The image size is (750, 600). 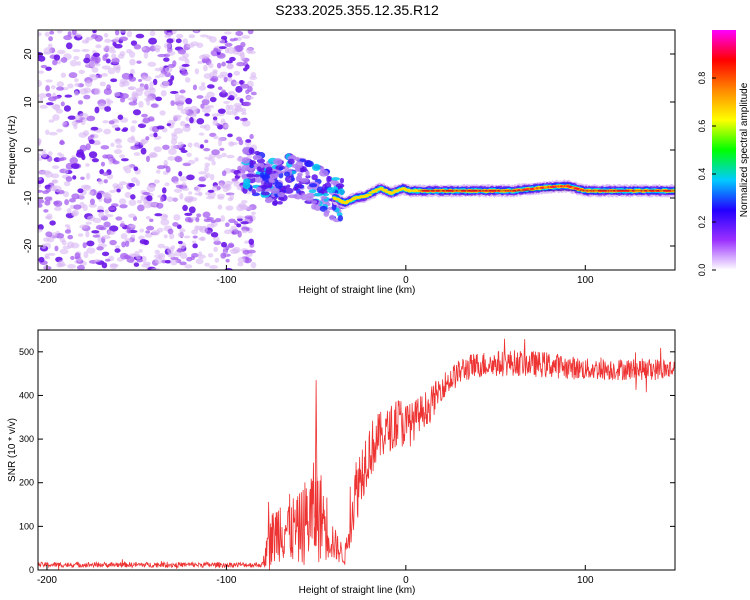 What do you see at coordinates (28, 54) in the screenshot?
I see `y-tick-label: 20` at bounding box center [28, 54].